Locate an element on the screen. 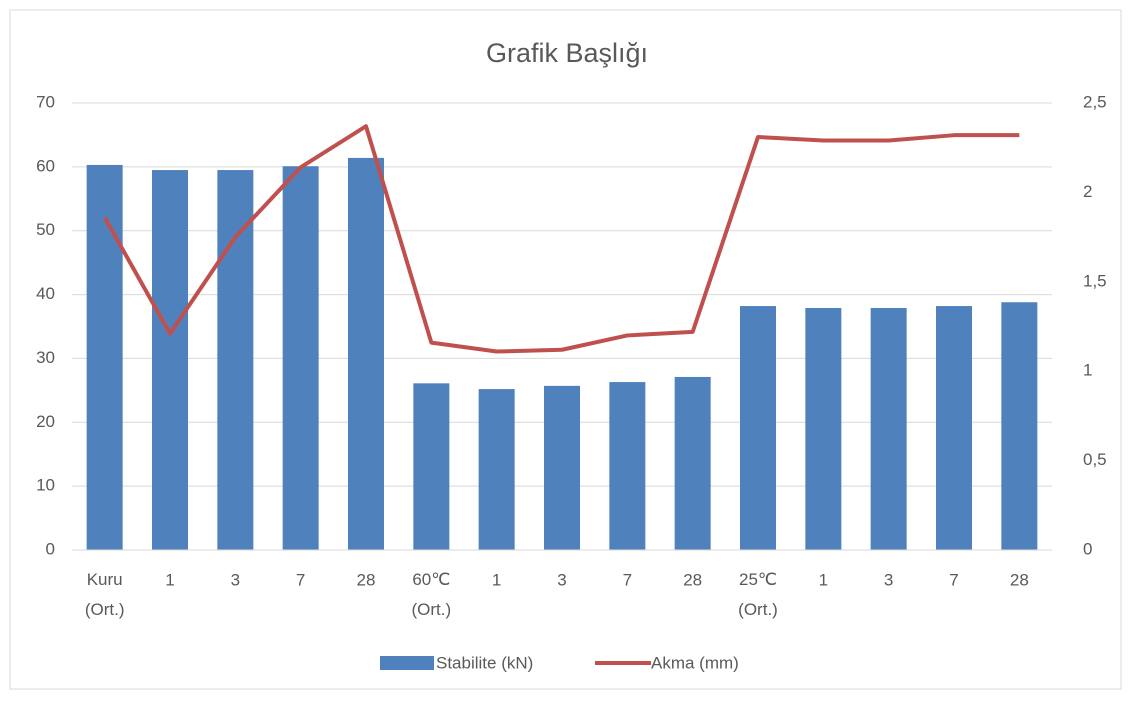 The image size is (1132, 703). y-tick-label: 50 is located at coordinates (45, 229).